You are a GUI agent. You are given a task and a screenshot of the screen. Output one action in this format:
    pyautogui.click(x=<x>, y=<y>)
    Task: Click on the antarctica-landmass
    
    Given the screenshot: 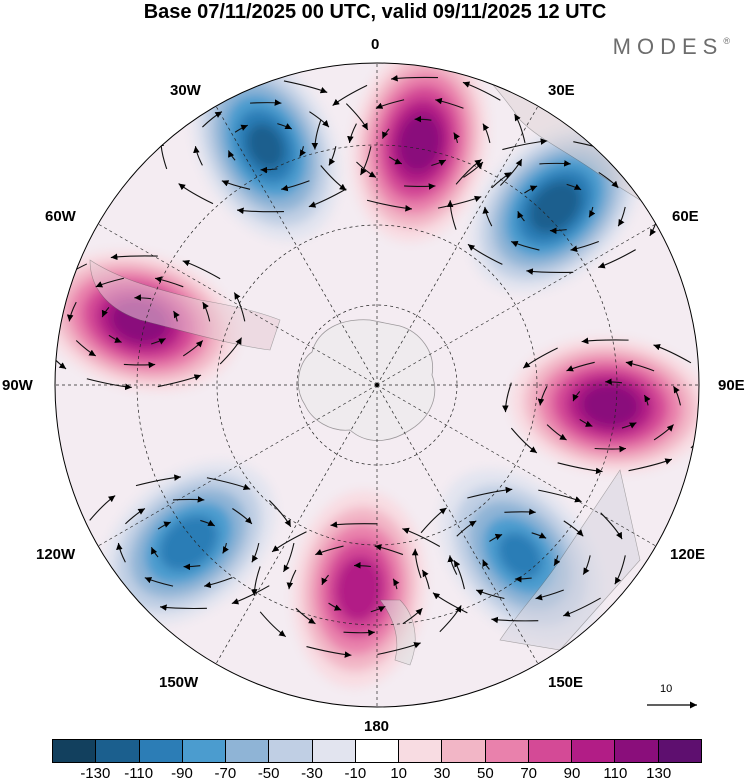 What is the action you would take?
    pyautogui.click(x=366, y=380)
    